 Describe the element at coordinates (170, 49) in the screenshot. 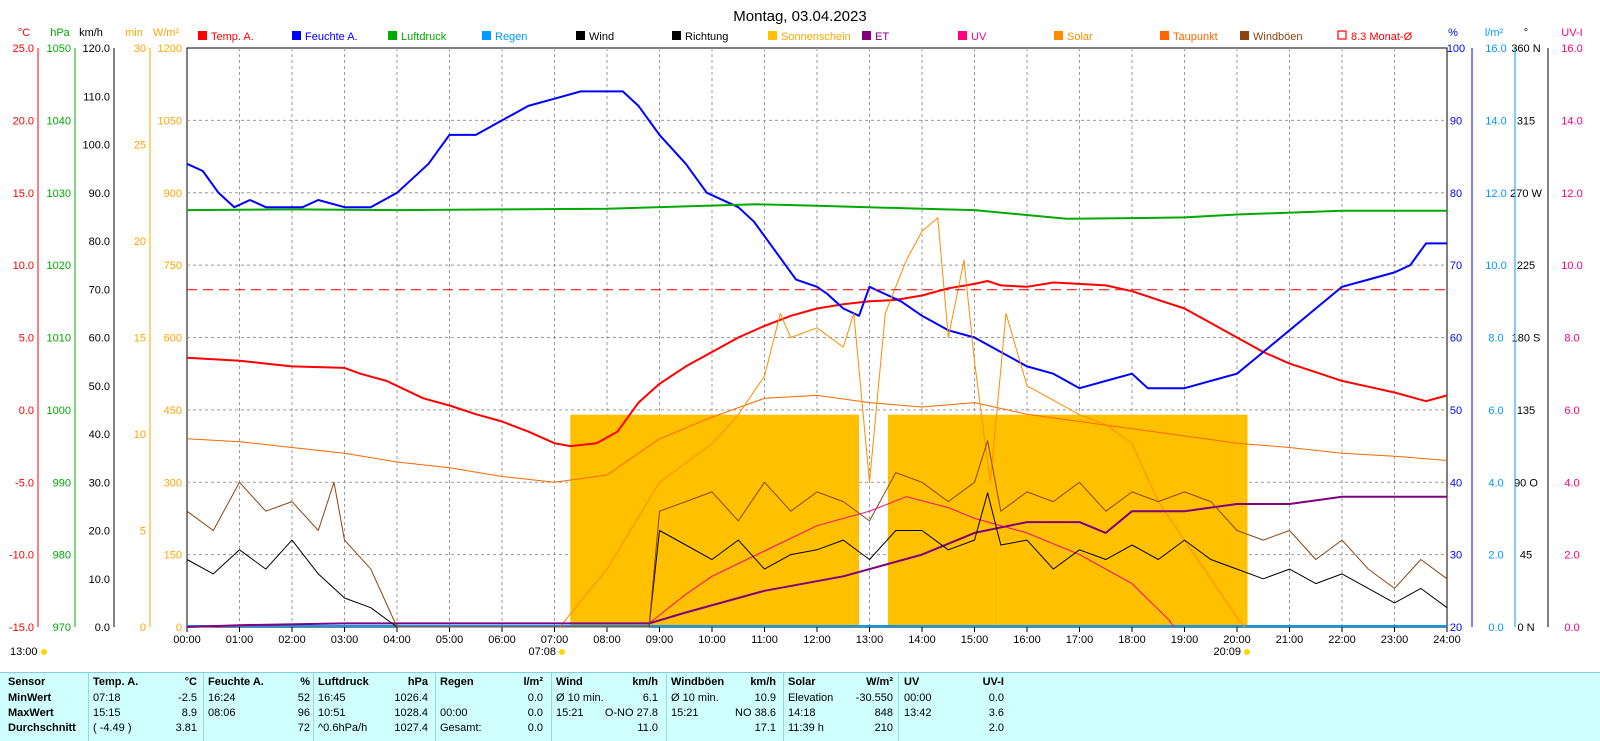

I see `tick-label-solar: 1200` at that location.